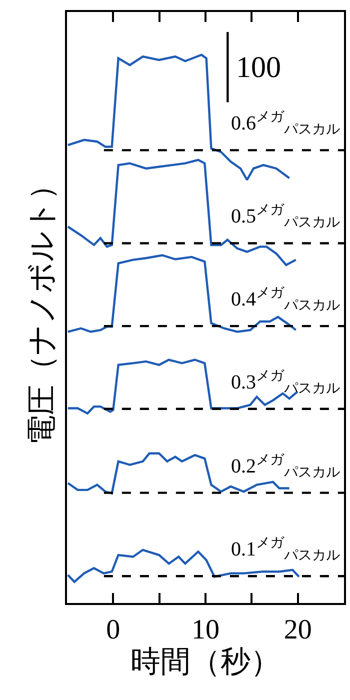 The width and height of the screenshot is (350, 700). Describe the element at coordinates (258, 67) in the screenshot. I see `legend-label: 100` at that location.